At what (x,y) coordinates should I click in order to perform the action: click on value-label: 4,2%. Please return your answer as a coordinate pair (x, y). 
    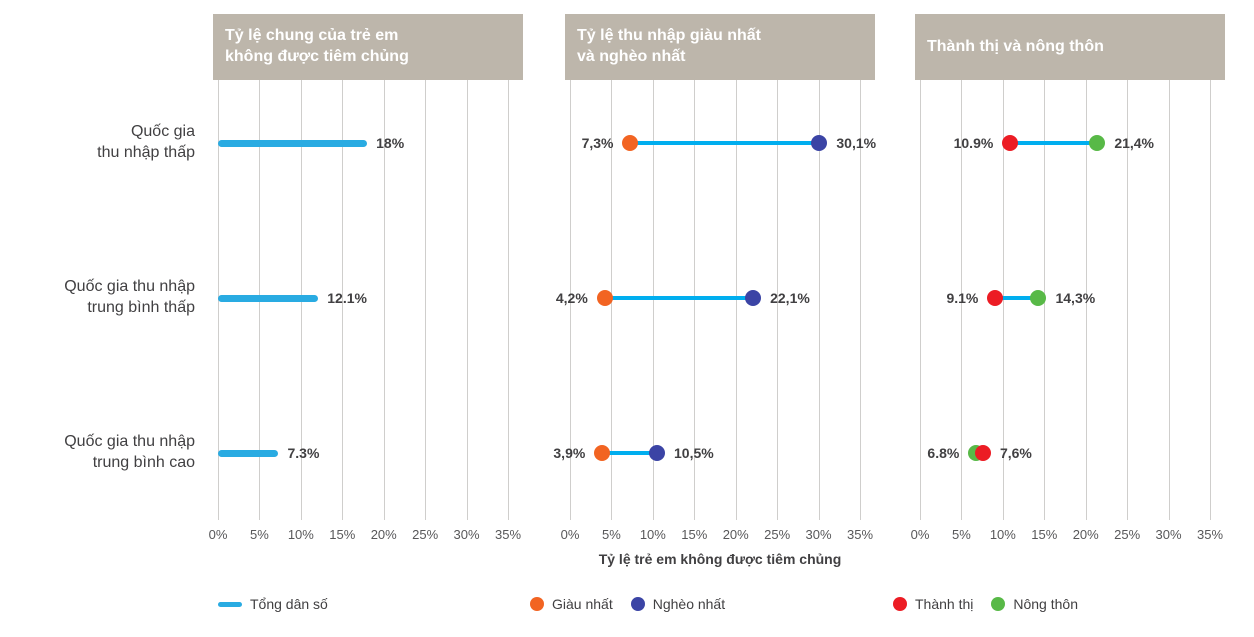
    Looking at the image, I should click on (571, 298).